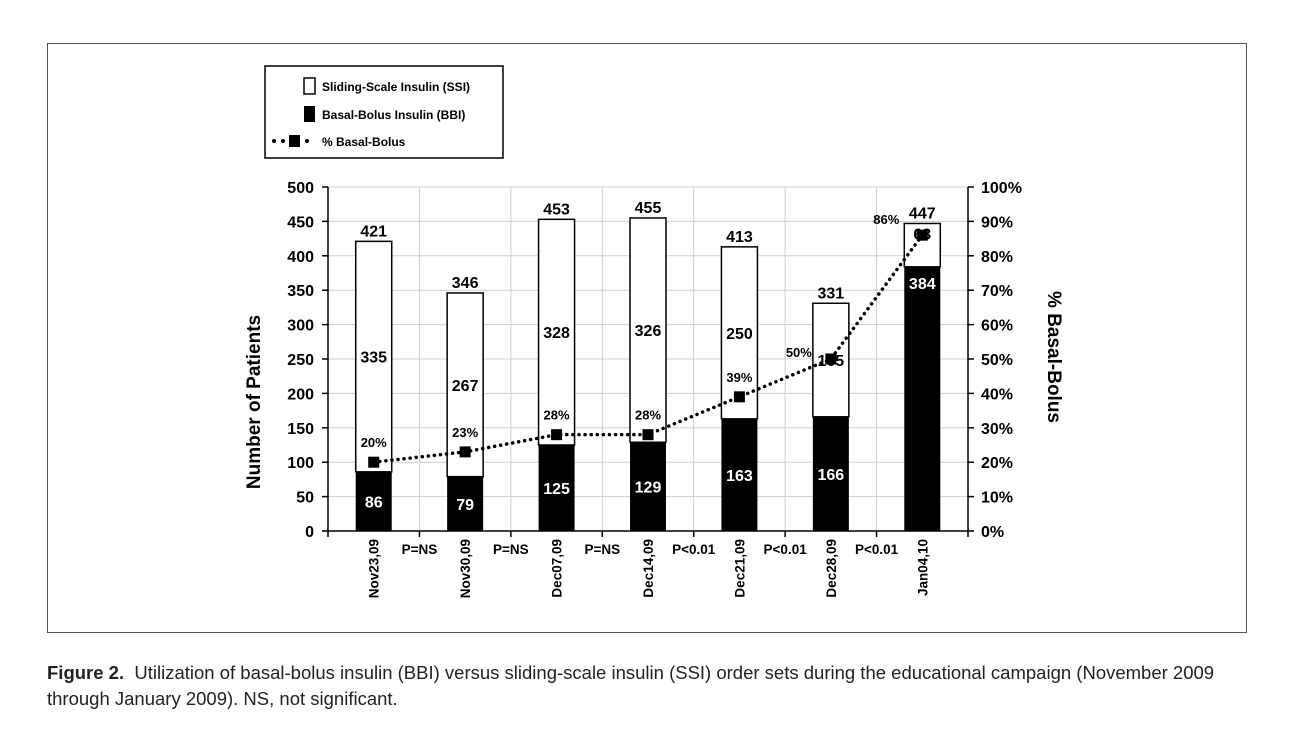  What do you see at coordinates (300, 360) in the screenshot?
I see `y-tick-label: 250` at bounding box center [300, 360].